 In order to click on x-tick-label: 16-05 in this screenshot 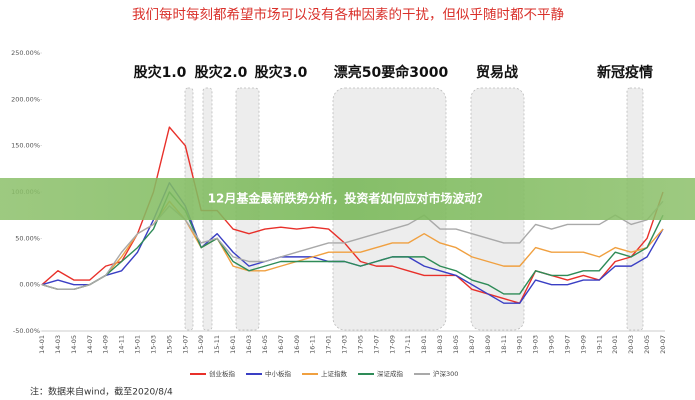, I will do `click(265, 344)`.